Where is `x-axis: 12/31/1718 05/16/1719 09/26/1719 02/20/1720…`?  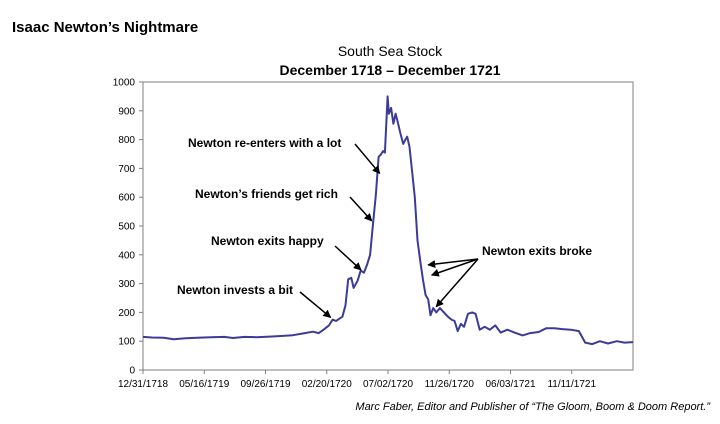
x-axis: 12/31/1718 05/16/1719 09/26/1719 02/20/1720… is located at coordinates (357, 380).